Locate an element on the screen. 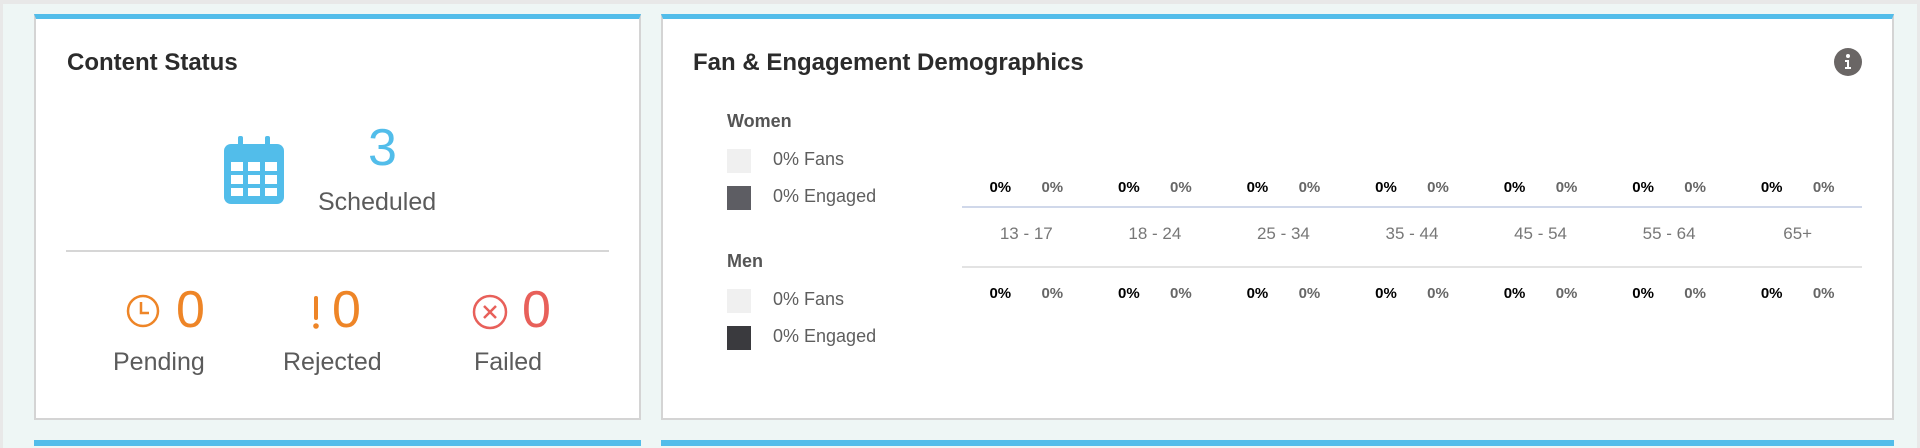  men-fans-legend: 0% Fans is located at coordinates (809, 299).